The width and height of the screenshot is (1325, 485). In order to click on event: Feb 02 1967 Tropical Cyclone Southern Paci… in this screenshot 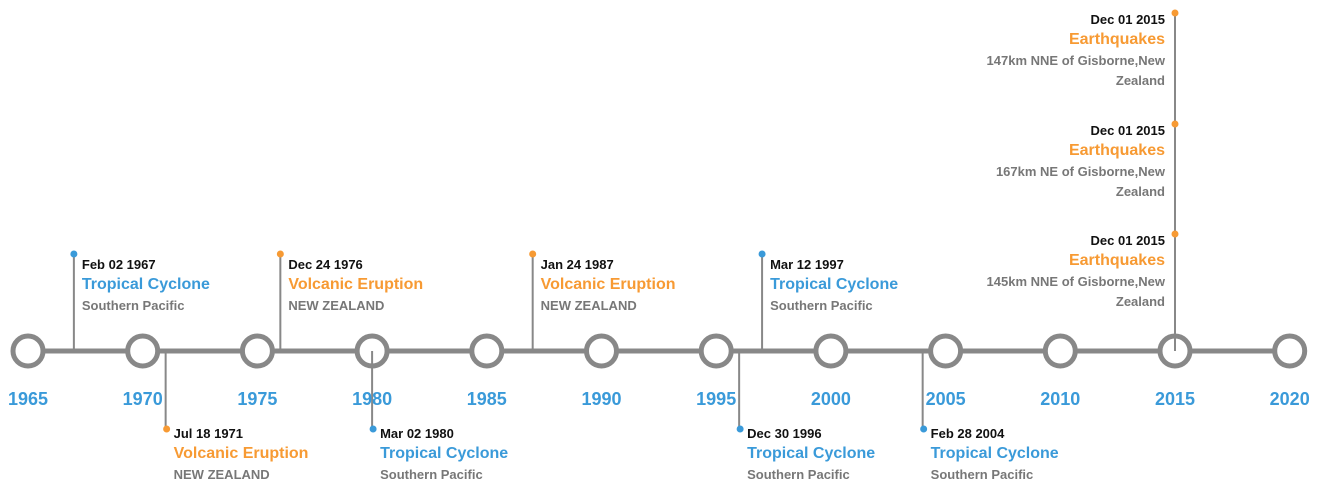, I will do `click(146, 286)`.